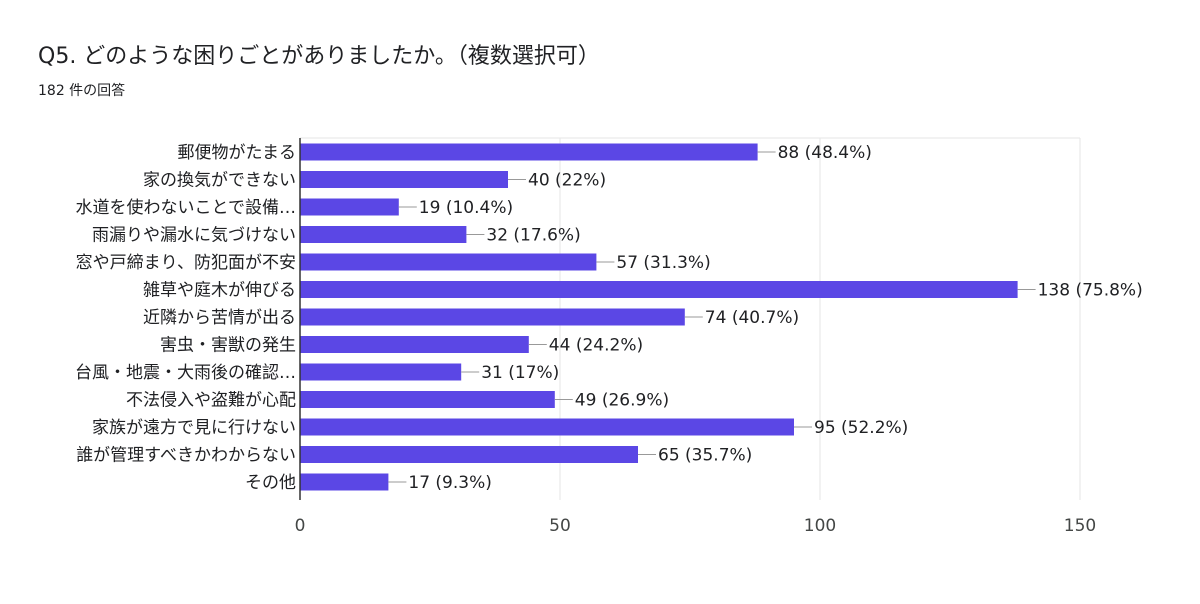  Describe the element at coordinates (1080, 526) in the screenshot. I see `x-tick-label: 150` at that location.